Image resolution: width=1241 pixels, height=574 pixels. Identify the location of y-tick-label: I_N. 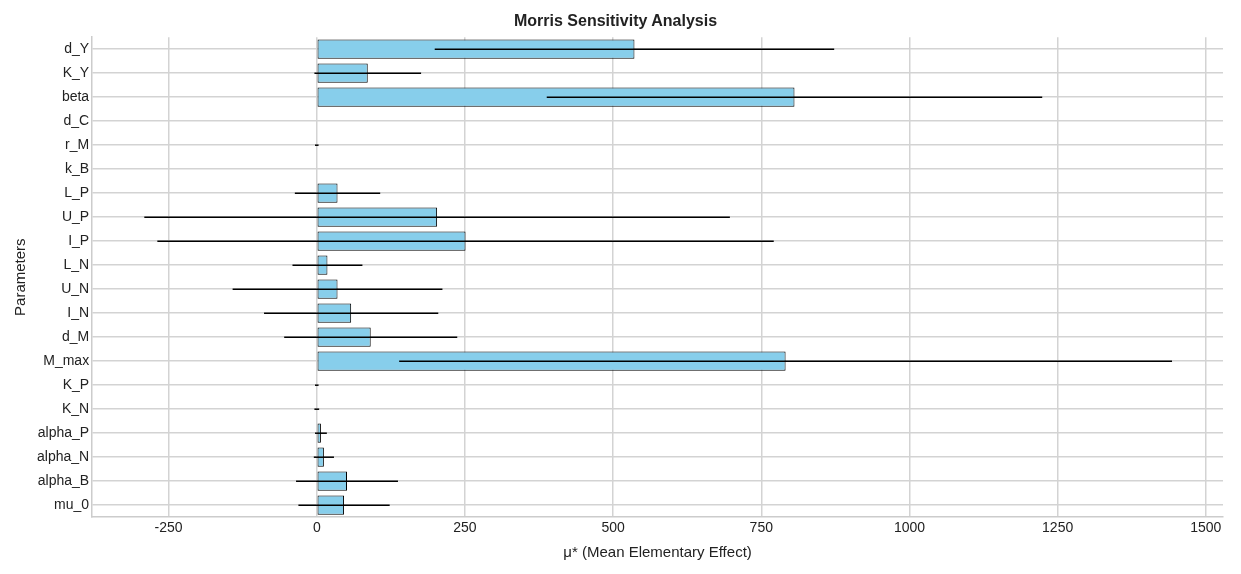
(78, 312).